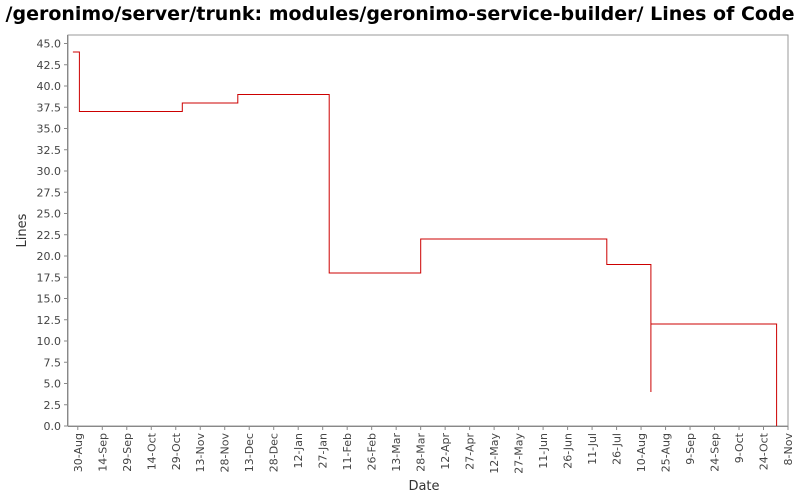 This screenshot has height=500, width=800. What do you see at coordinates (151, 451) in the screenshot?
I see `x-tick-label: 14-Oct` at bounding box center [151, 451].